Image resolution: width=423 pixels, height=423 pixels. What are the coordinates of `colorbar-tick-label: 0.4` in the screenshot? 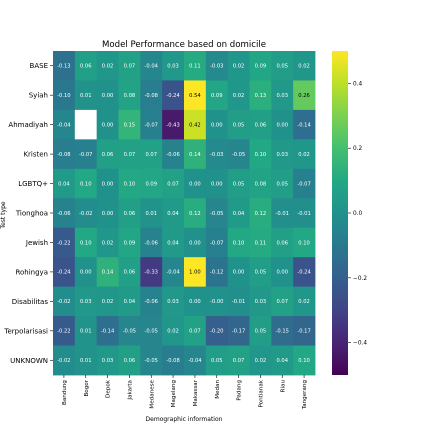 It's located at (358, 84).